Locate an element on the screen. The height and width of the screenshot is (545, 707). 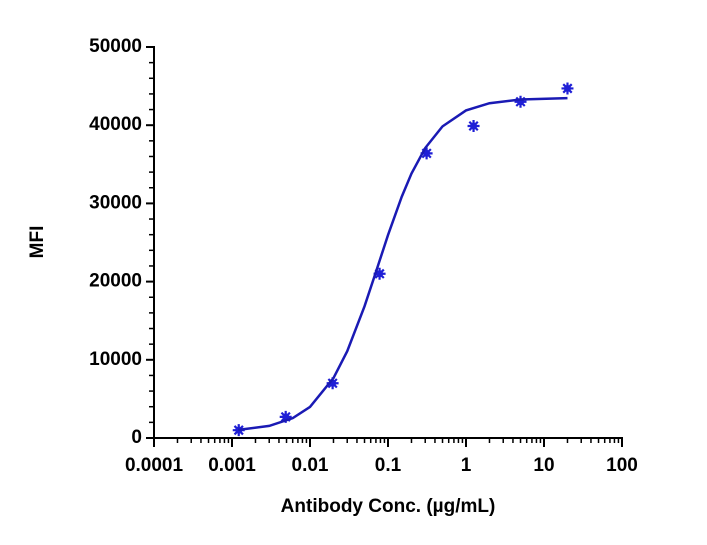
x-tick-label: 1 is located at coordinates (466, 465).